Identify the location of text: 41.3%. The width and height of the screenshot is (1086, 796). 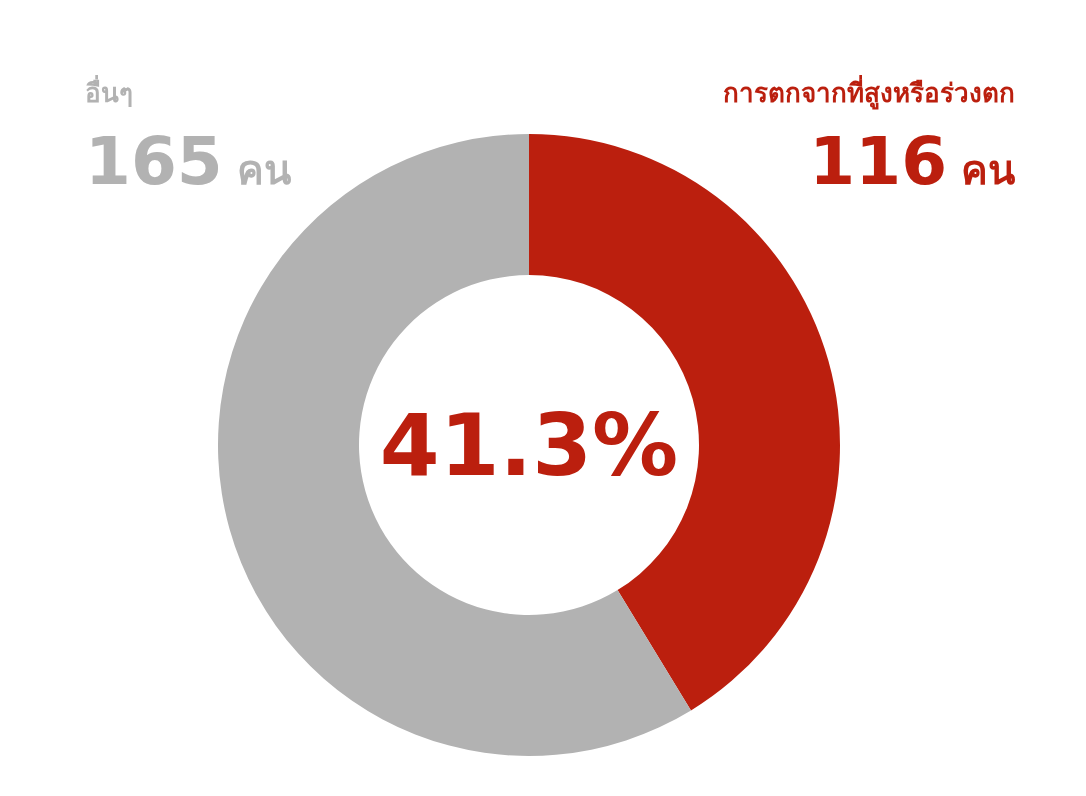
(529, 445).